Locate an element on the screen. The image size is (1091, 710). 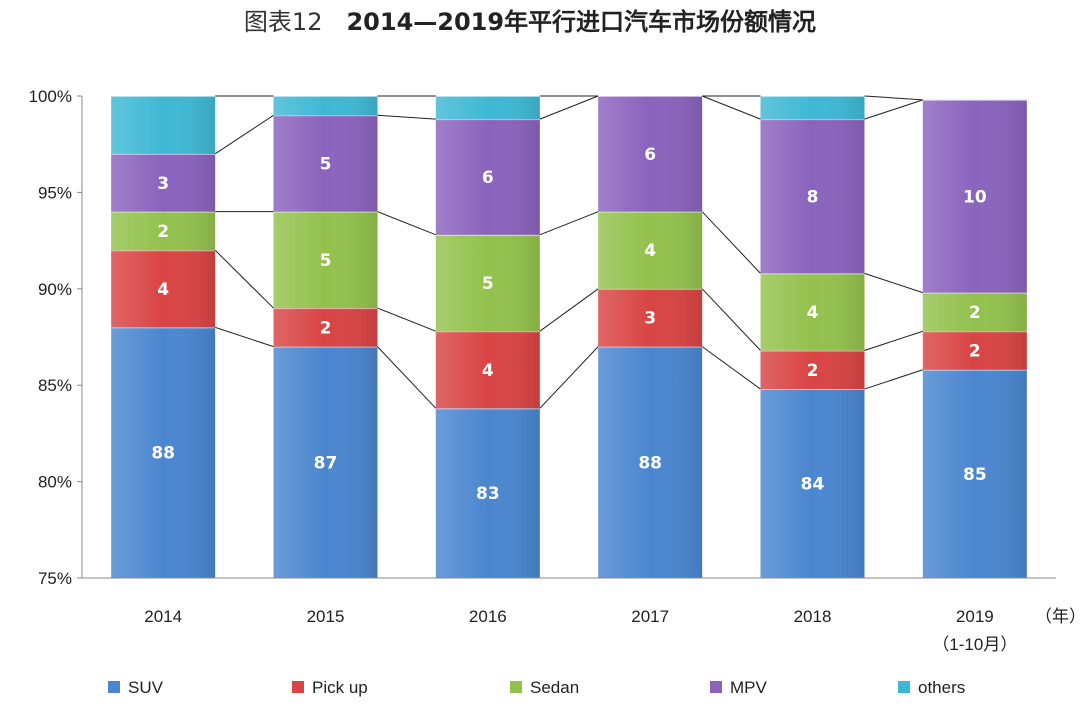
data-label-pick-up-2017: 3 is located at coordinates (650, 319).